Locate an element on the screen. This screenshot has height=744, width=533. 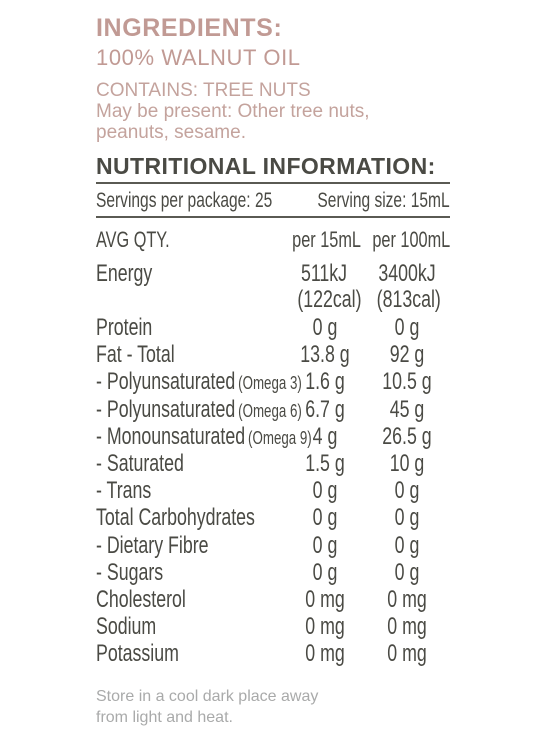
nutrient-per-100: 10 g is located at coordinates (407, 463).